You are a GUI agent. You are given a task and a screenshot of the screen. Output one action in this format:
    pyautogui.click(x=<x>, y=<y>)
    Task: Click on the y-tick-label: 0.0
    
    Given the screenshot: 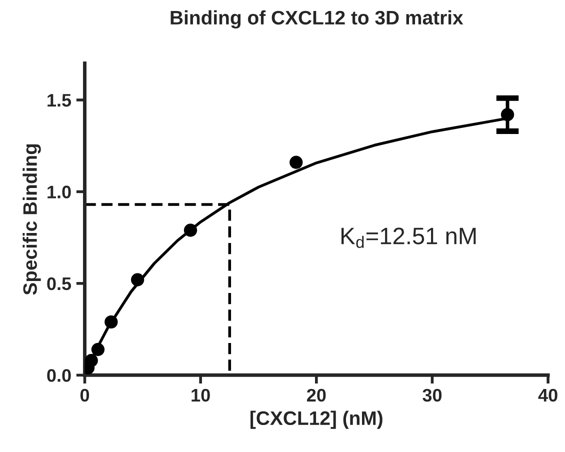 What is the action you would take?
    pyautogui.click(x=59, y=375)
    